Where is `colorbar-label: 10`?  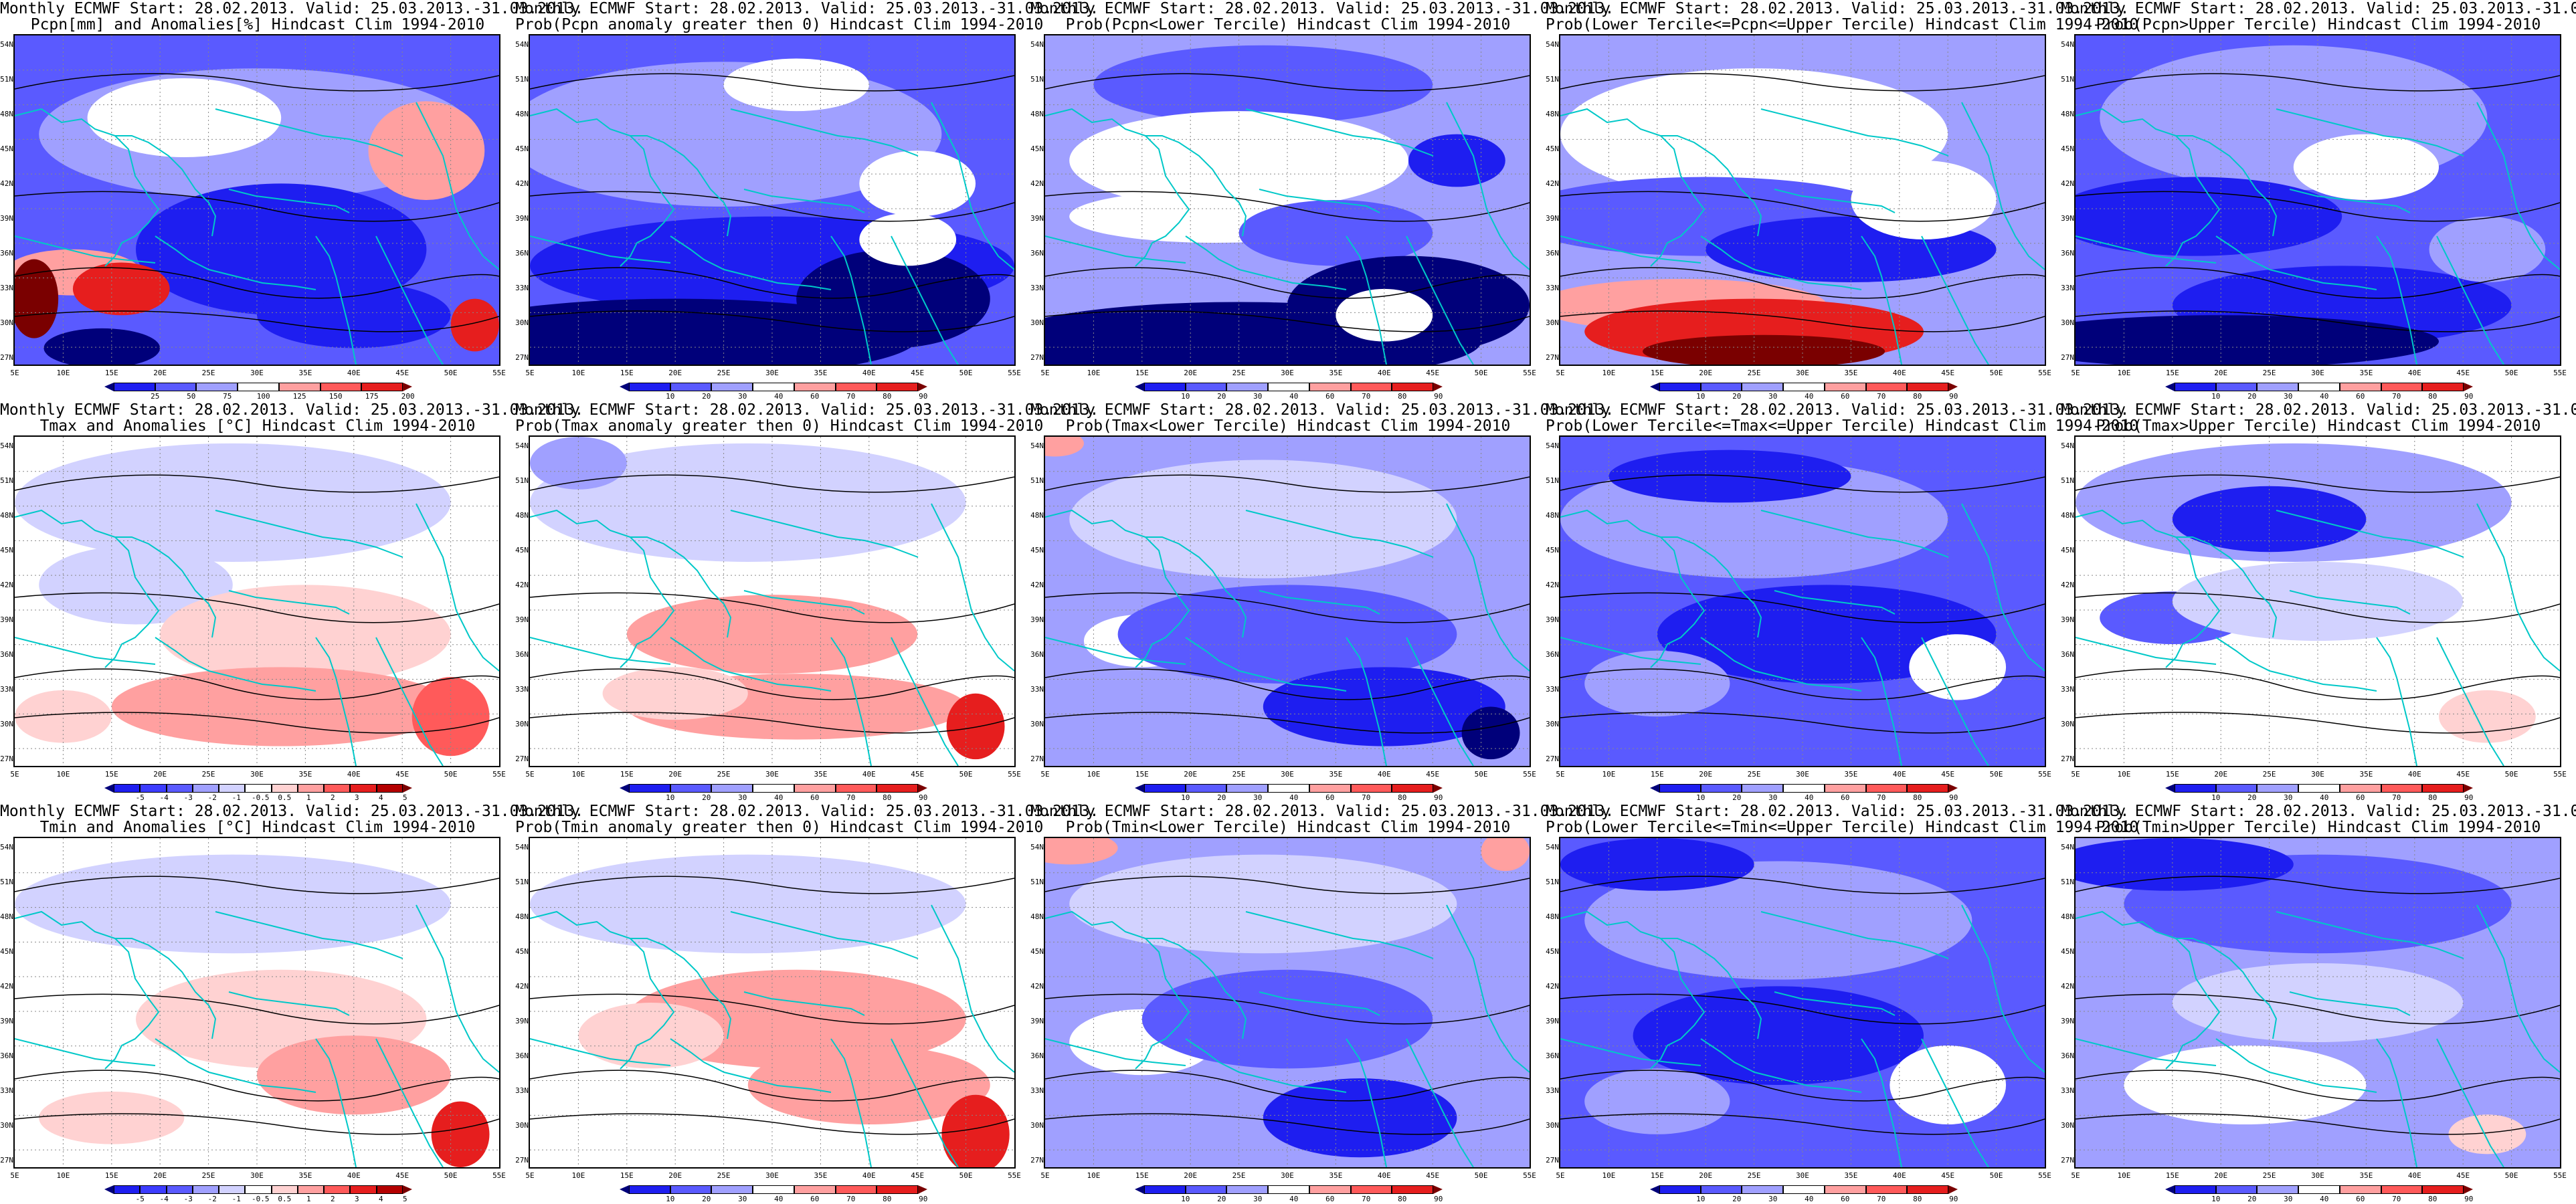 colorbar-label: 10 is located at coordinates (670, 797).